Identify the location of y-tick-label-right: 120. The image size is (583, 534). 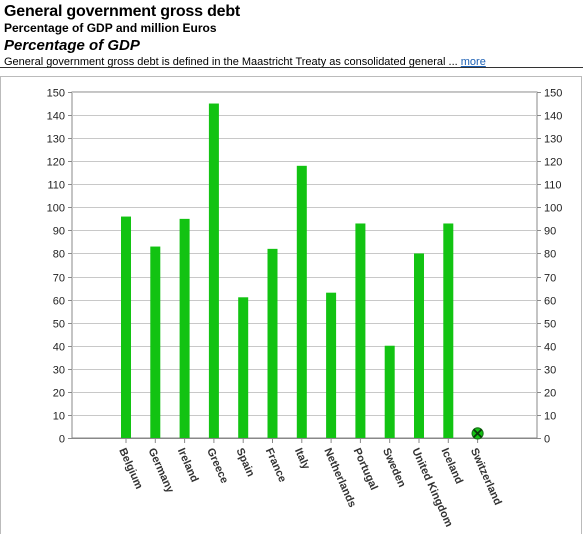
(553, 163).